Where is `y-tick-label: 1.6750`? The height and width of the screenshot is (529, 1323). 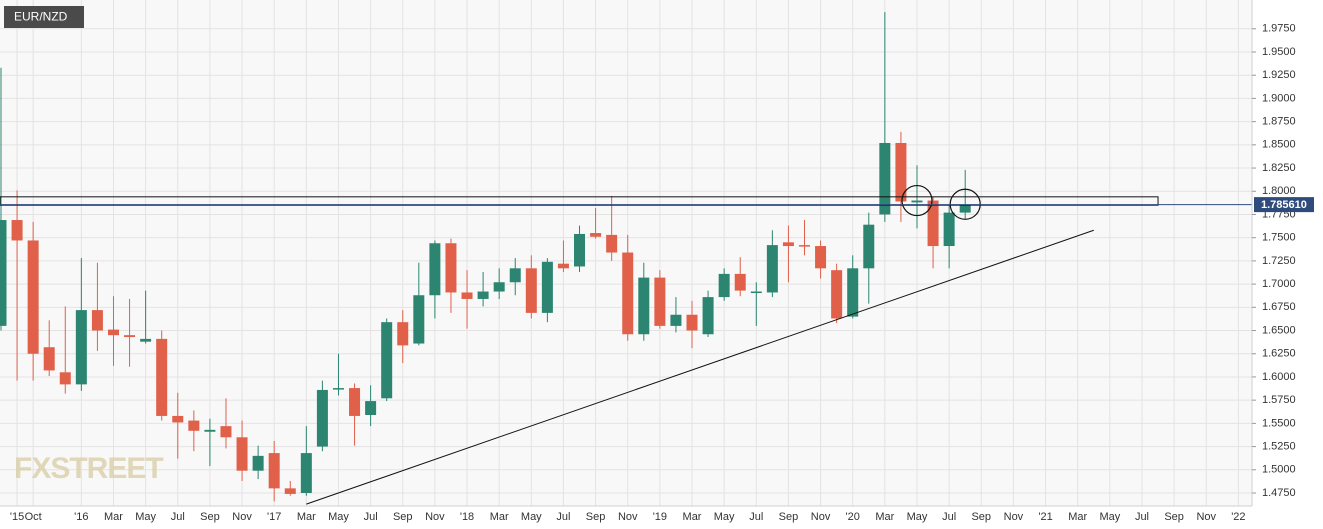
y-tick-label: 1.6750 is located at coordinates (1279, 307).